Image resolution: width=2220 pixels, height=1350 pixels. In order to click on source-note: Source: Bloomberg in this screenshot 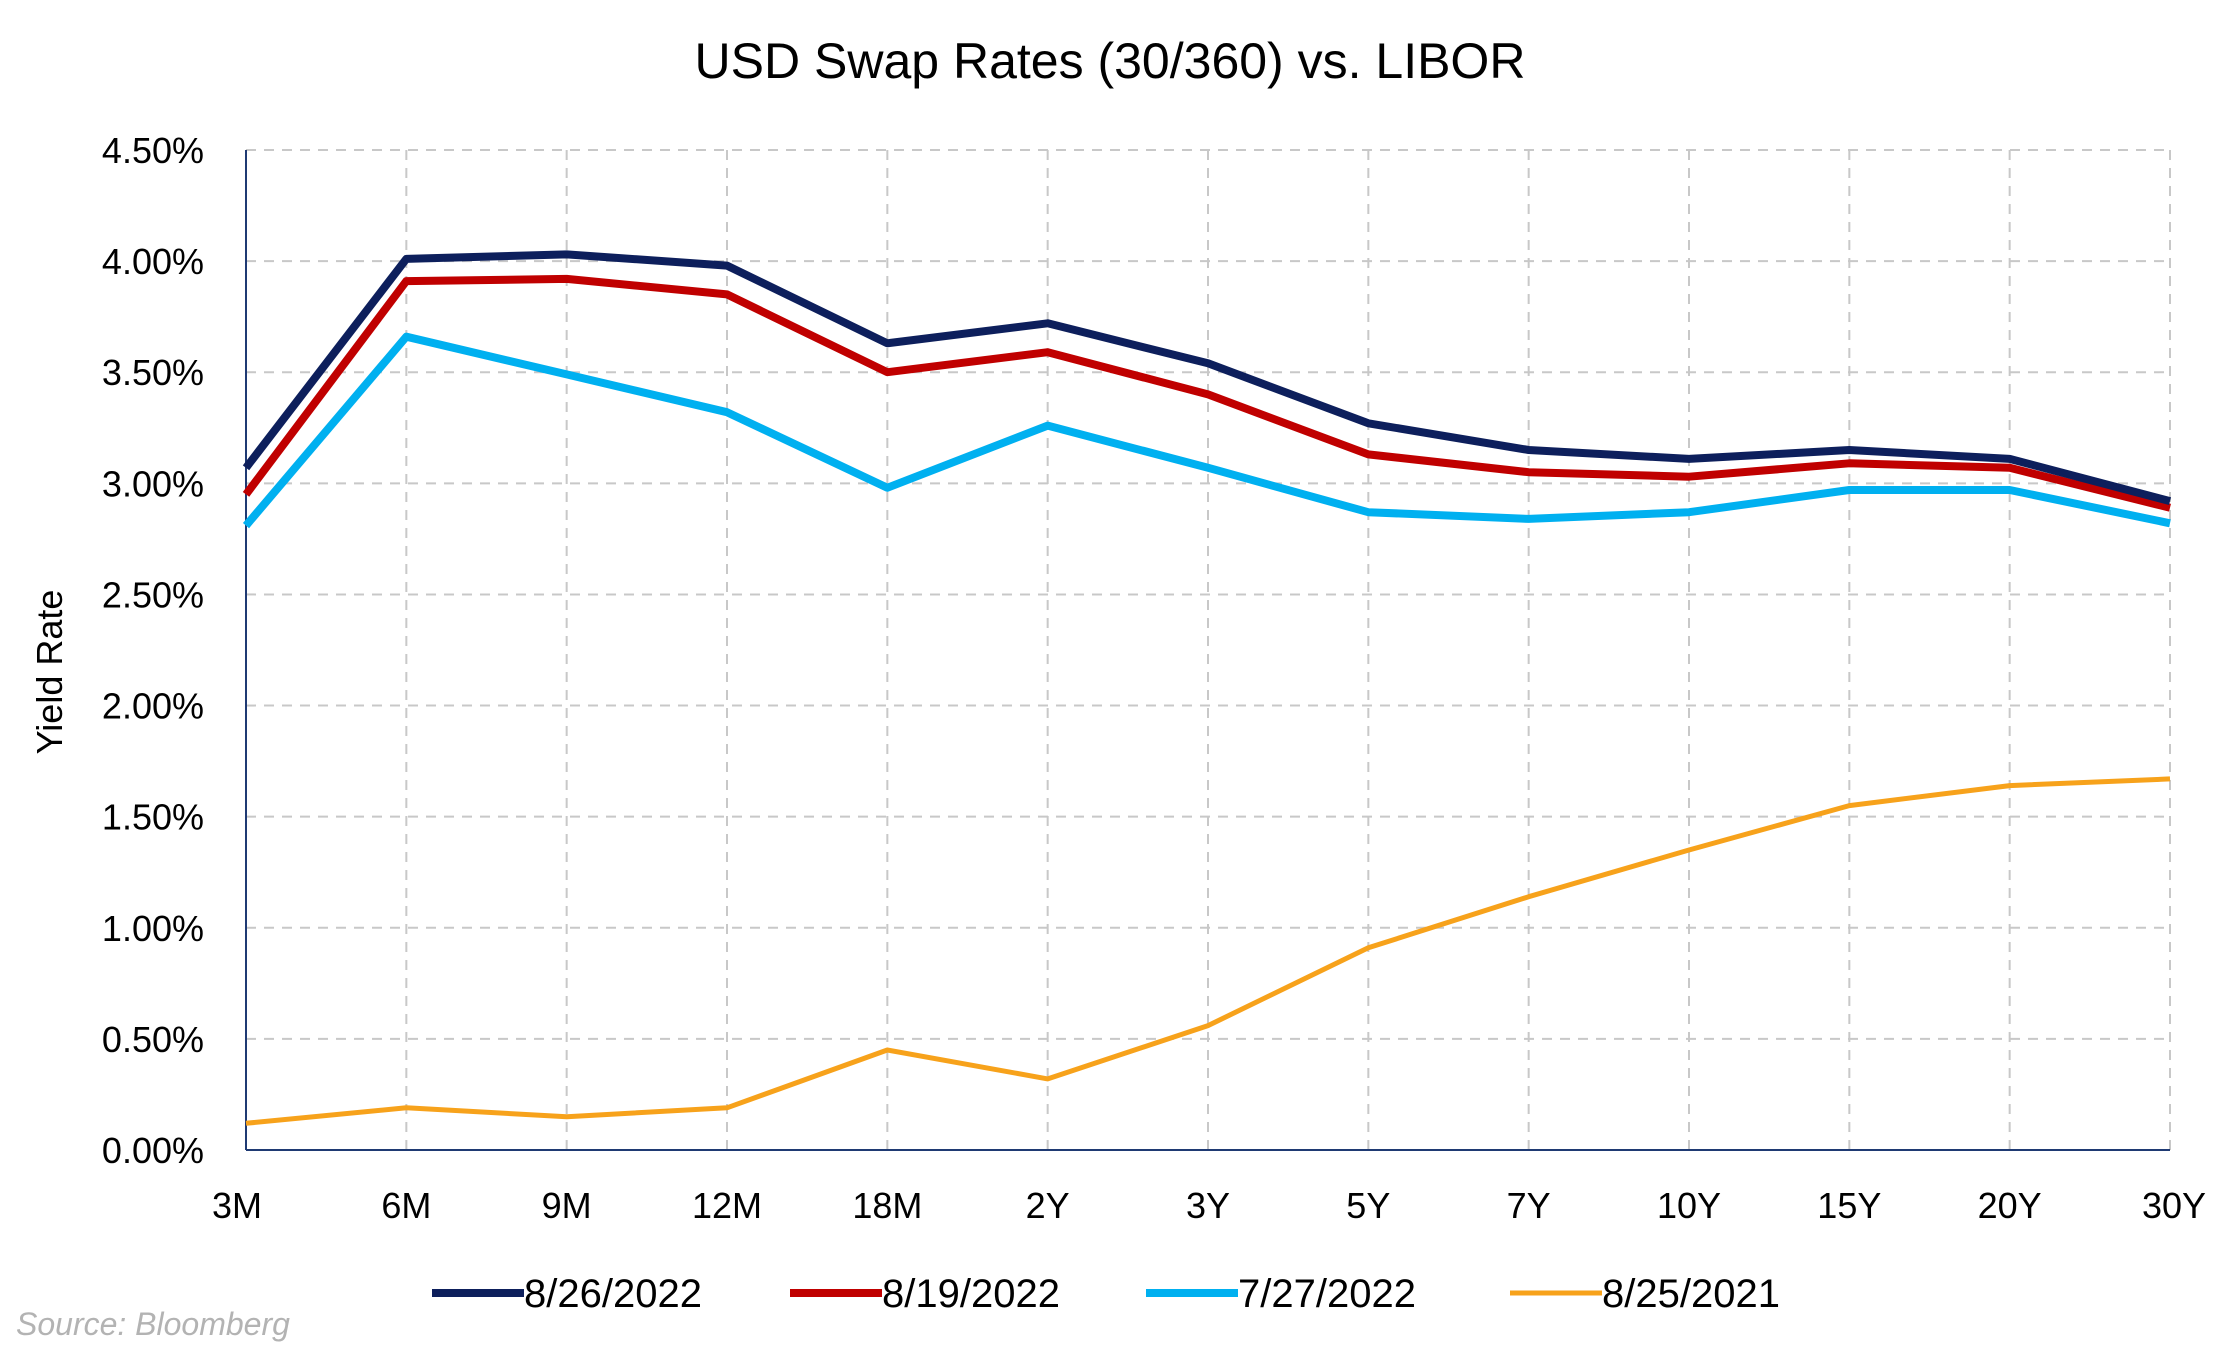, I will do `click(153, 1324)`.